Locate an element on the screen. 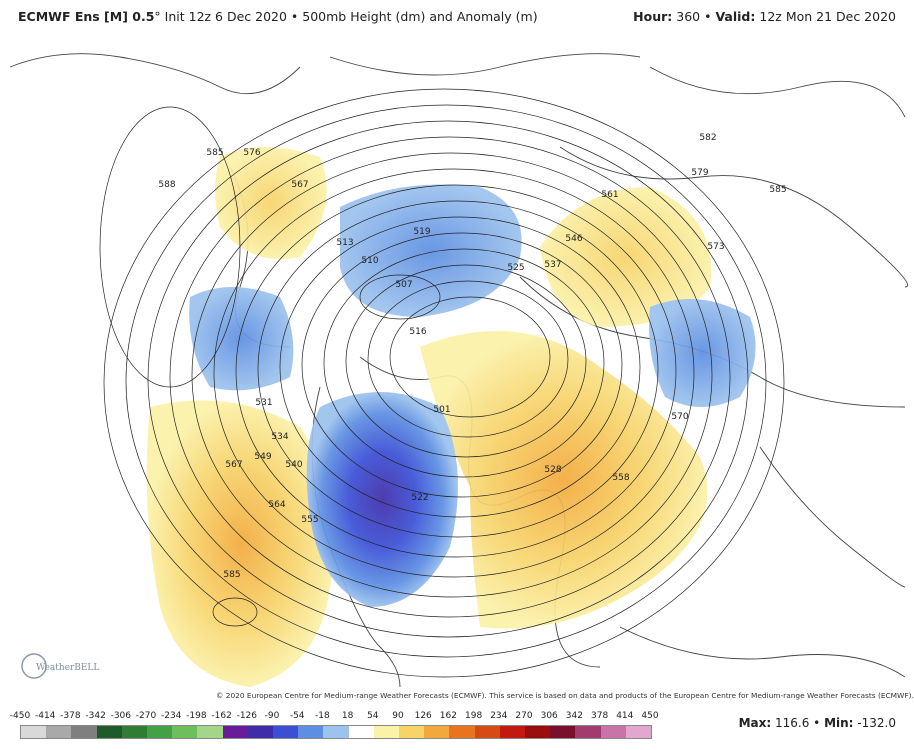 The width and height of the screenshot is (914, 750). contour-label: 522 is located at coordinates (419, 498).